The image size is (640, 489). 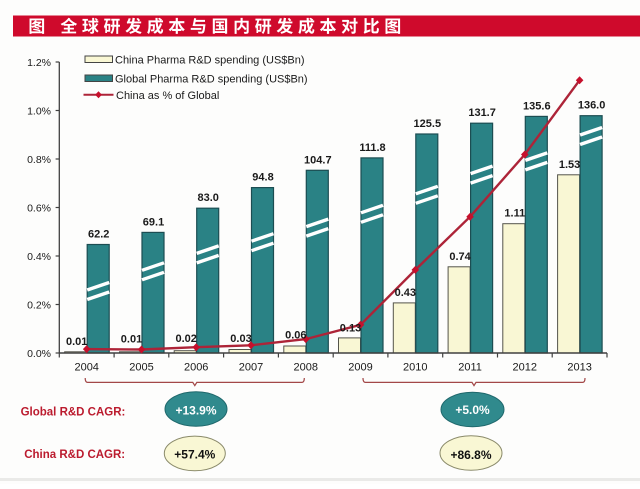 What do you see at coordinates (74, 455) in the screenshot?
I see `svg-text: China R&D CAGR:` at bounding box center [74, 455].